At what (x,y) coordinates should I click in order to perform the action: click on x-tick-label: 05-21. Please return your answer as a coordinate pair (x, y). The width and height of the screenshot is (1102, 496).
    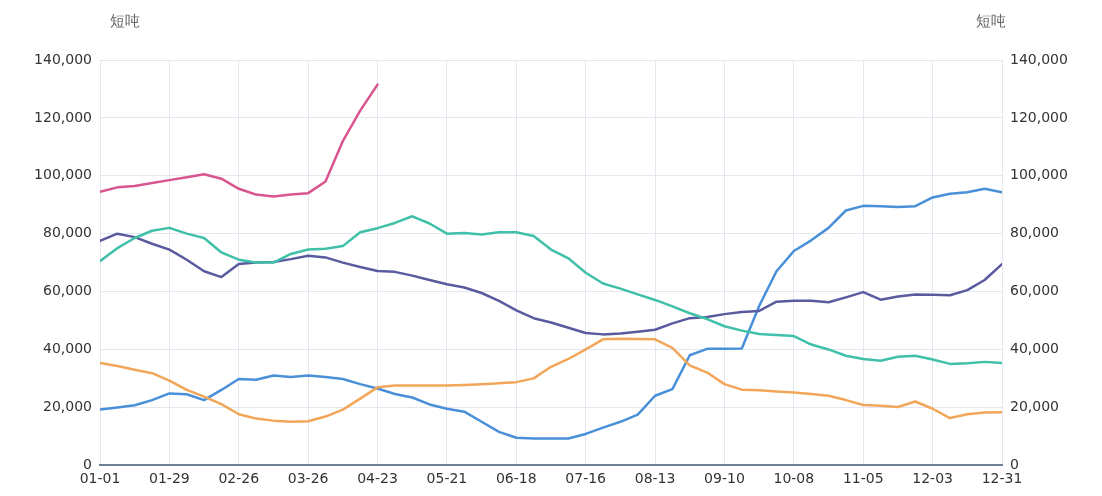
    Looking at the image, I should click on (447, 478).